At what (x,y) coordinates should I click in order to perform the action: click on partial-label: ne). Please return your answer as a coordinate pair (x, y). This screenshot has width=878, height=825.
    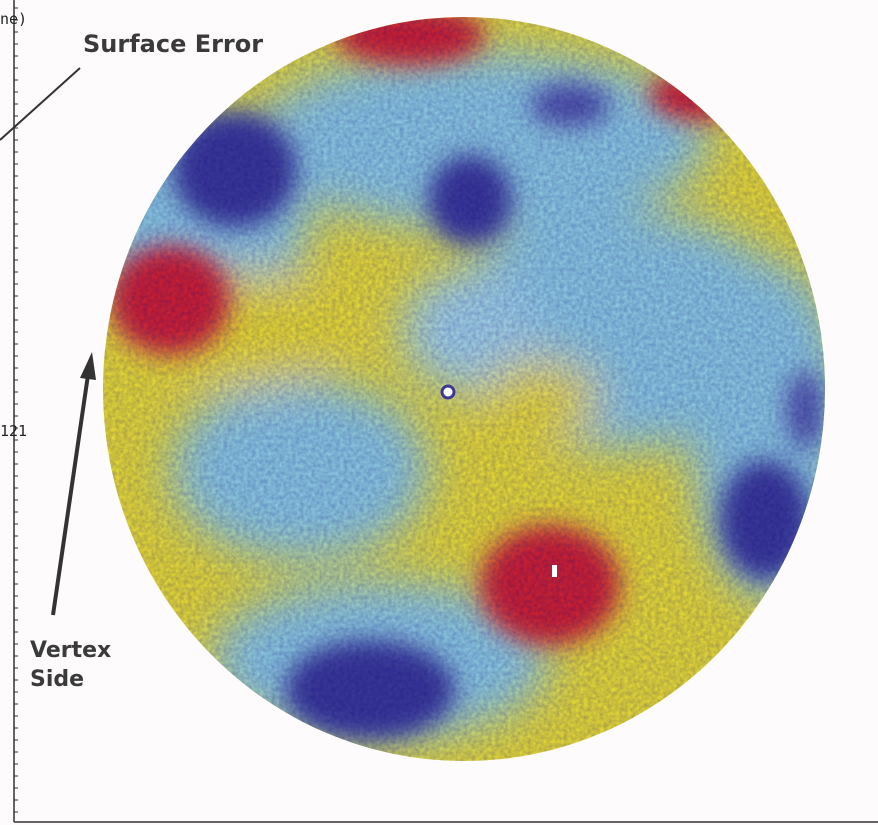
    Looking at the image, I should click on (13, 19).